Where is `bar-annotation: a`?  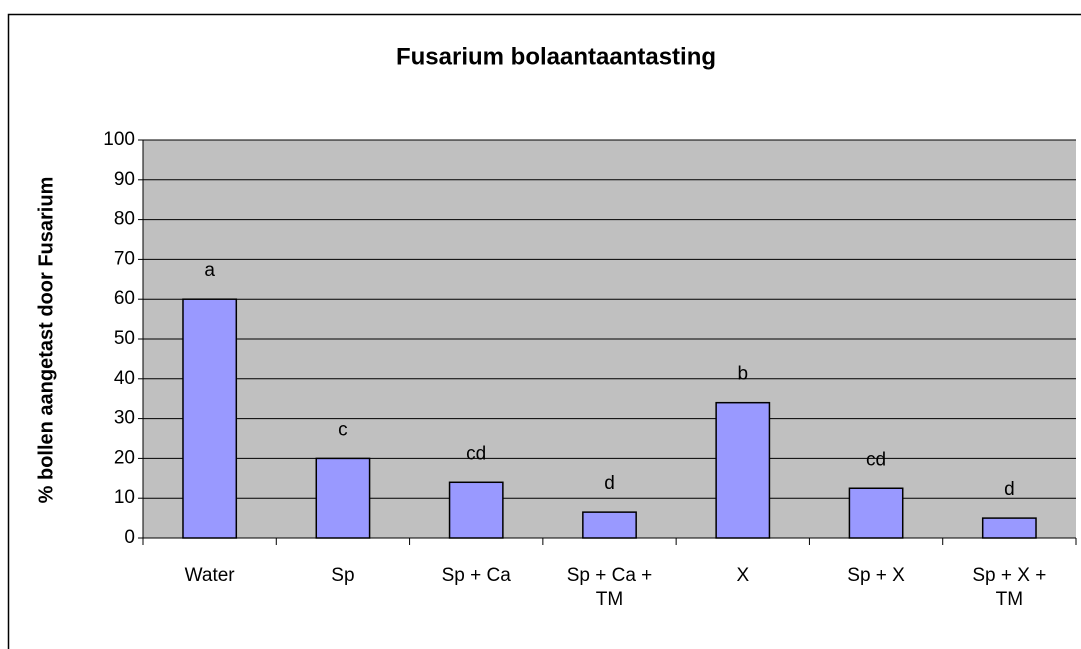 bar-annotation: a is located at coordinates (209, 270).